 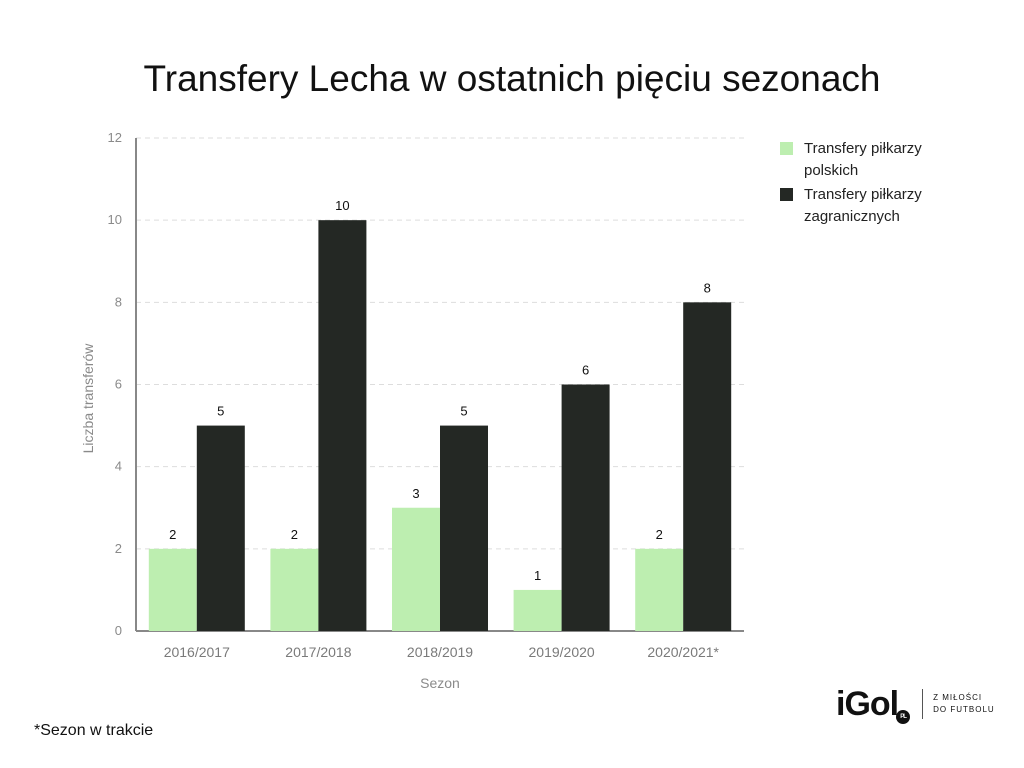 I want to click on x-axis-title: Sezon, so click(x=440, y=683).